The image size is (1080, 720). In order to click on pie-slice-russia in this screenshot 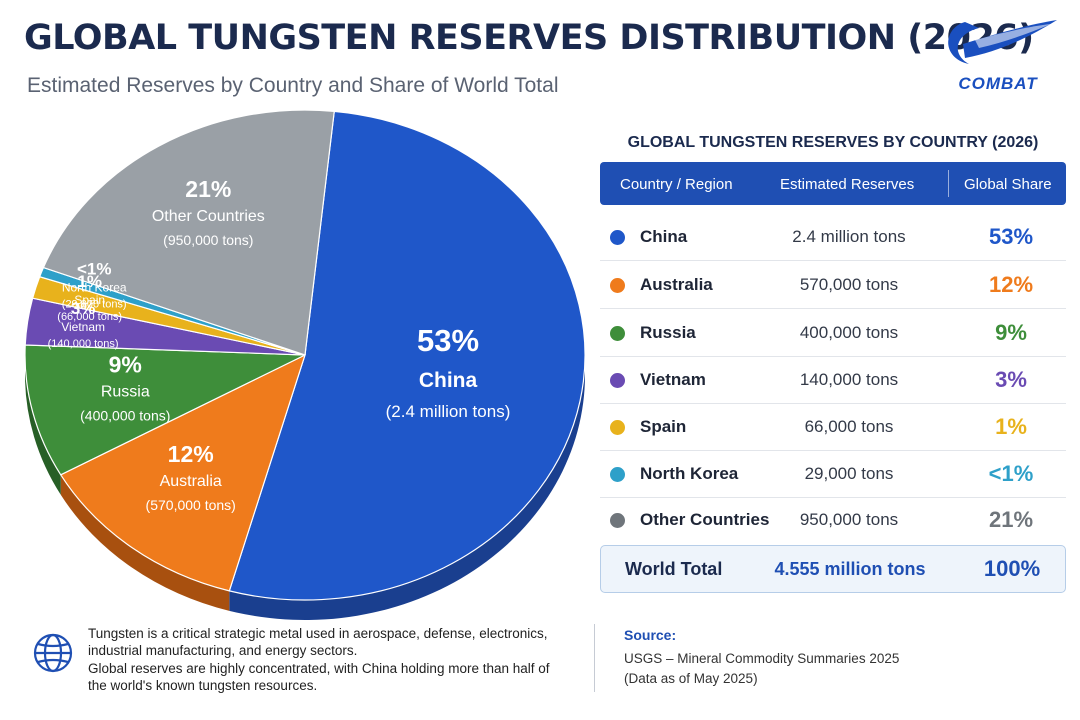, I will do `click(165, 410)`.